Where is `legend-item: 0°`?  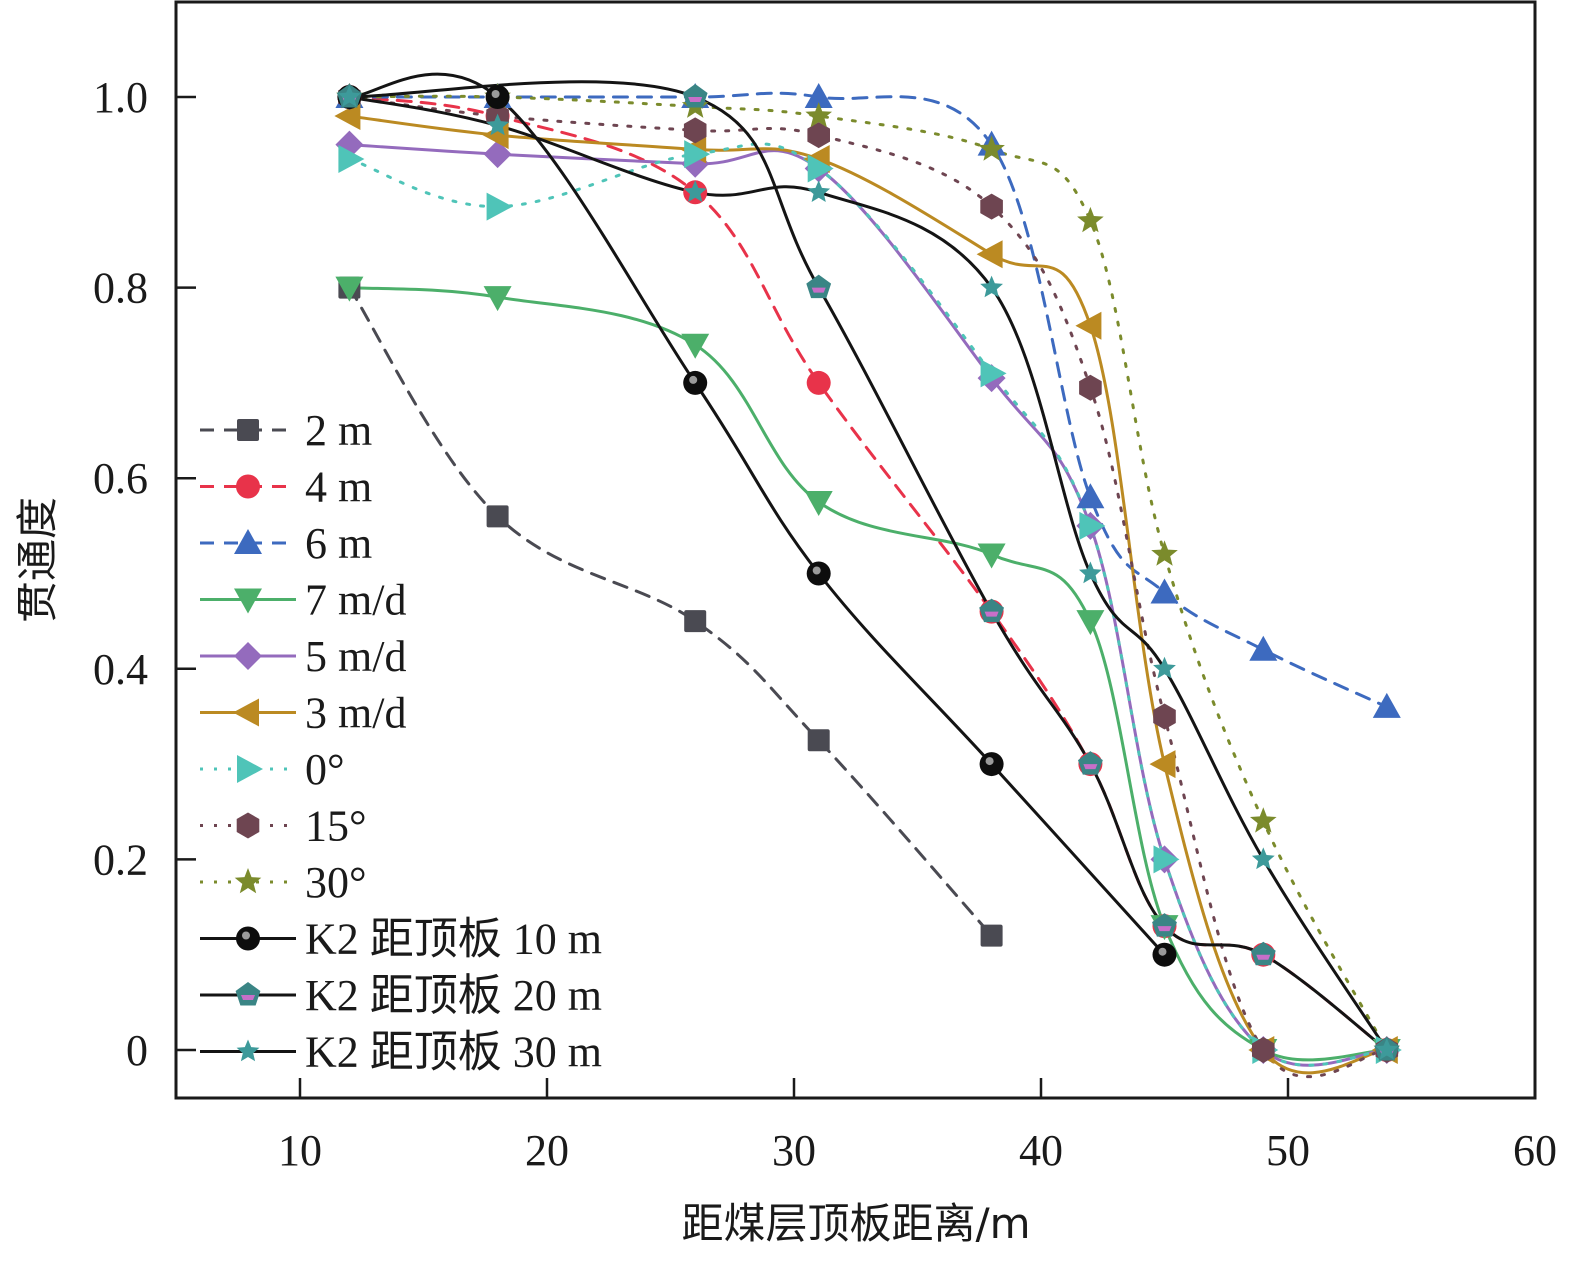
legend-item: 0° is located at coordinates (272, 769).